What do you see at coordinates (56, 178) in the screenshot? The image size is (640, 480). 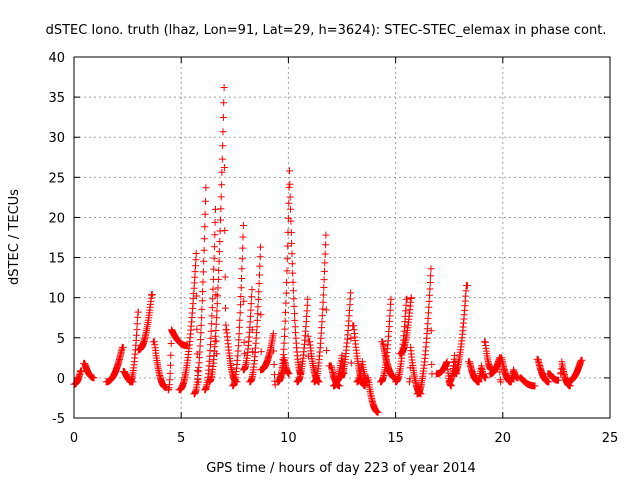 I see `y-tick-label: 25` at bounding box center [56, 178].